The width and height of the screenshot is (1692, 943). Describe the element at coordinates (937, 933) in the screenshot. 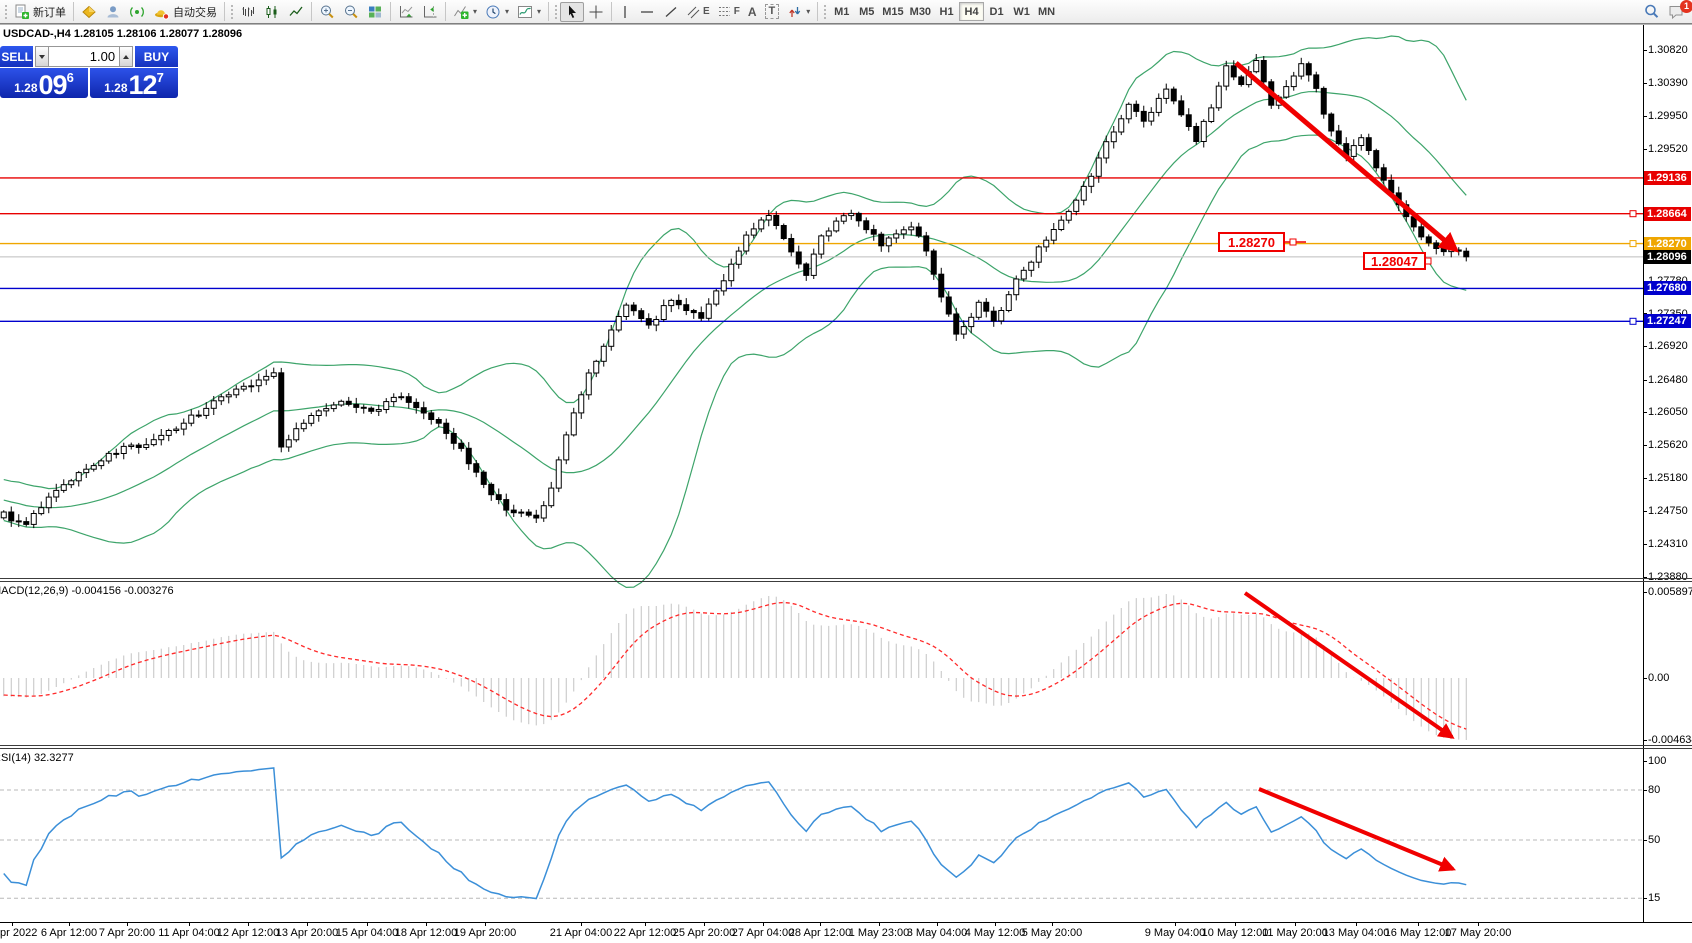

I see `time-axis-label: 3 May 04:00` at that location.